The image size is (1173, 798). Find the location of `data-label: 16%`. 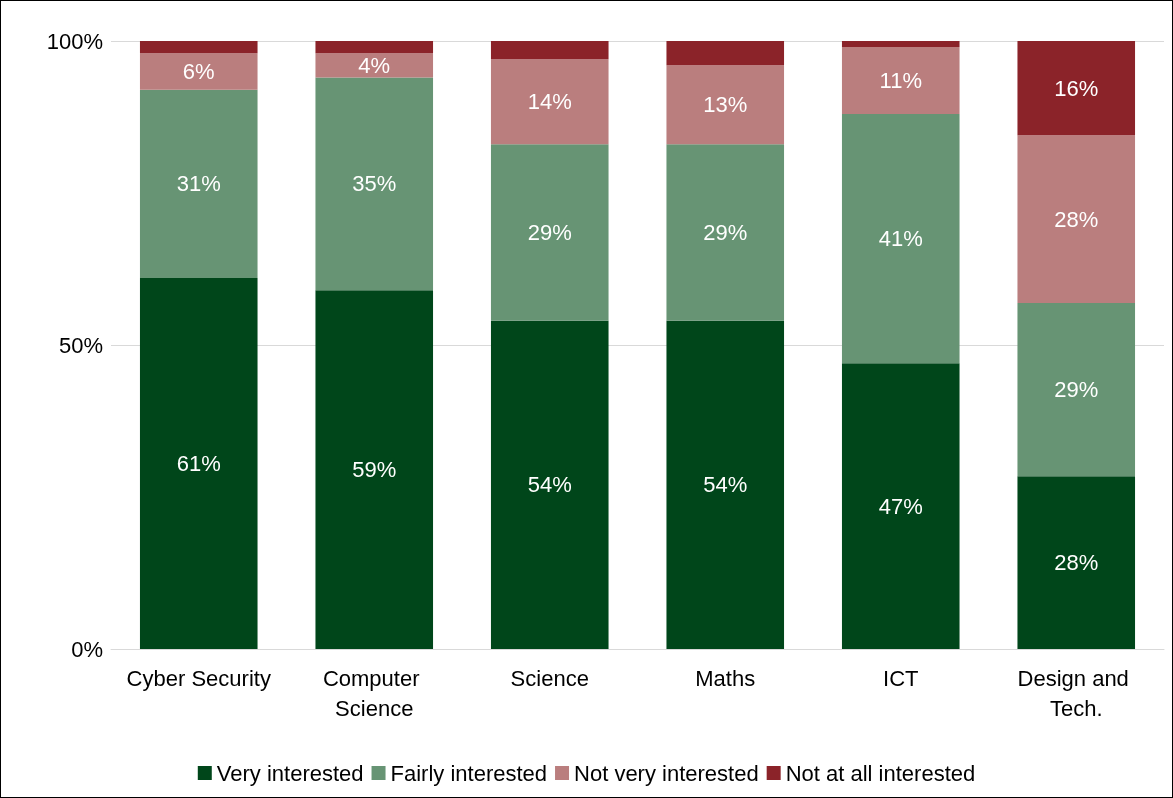

data-label: 16% is located at coordinates (1076, 88).